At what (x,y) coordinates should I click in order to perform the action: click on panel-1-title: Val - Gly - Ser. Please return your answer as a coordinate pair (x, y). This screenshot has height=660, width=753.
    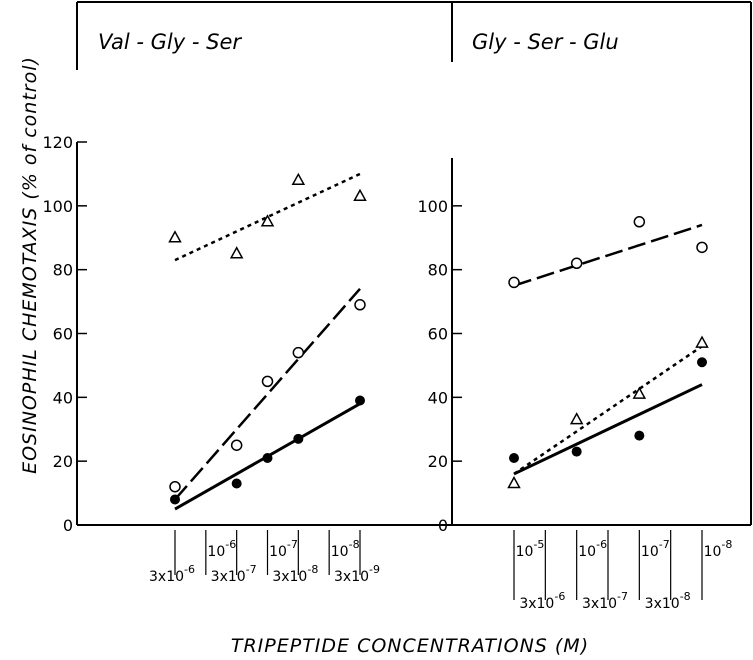
    Looking at the image, I should click on (170, 42).